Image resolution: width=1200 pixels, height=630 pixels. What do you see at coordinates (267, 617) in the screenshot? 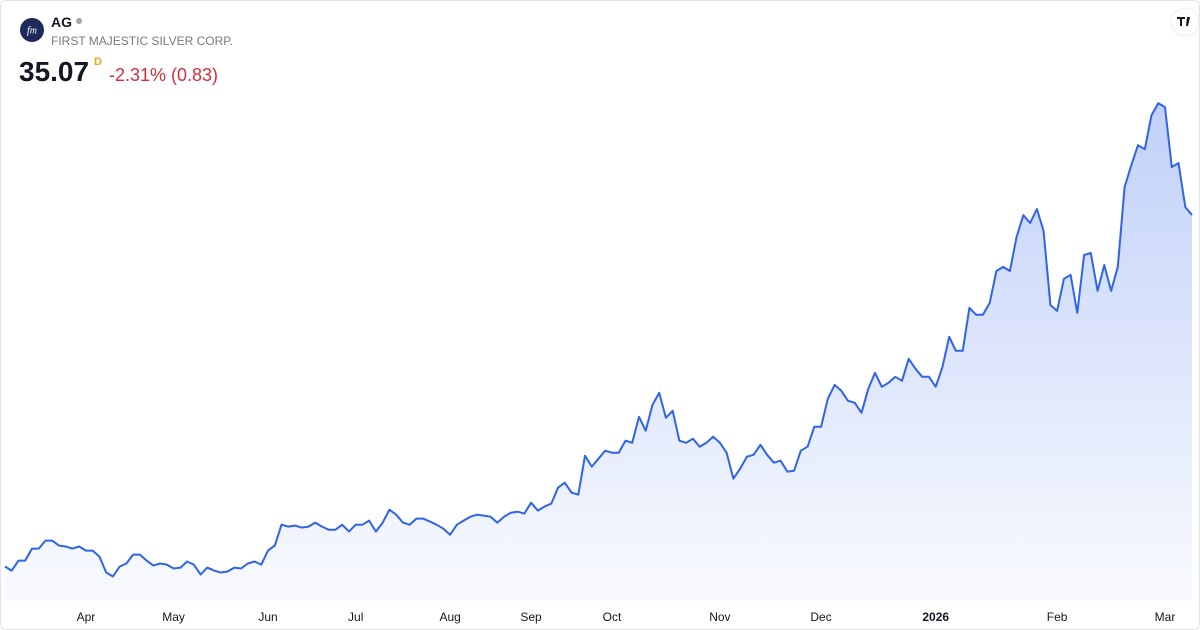
I see `x-tick-label: Jun` at bounding box center [267, 617].